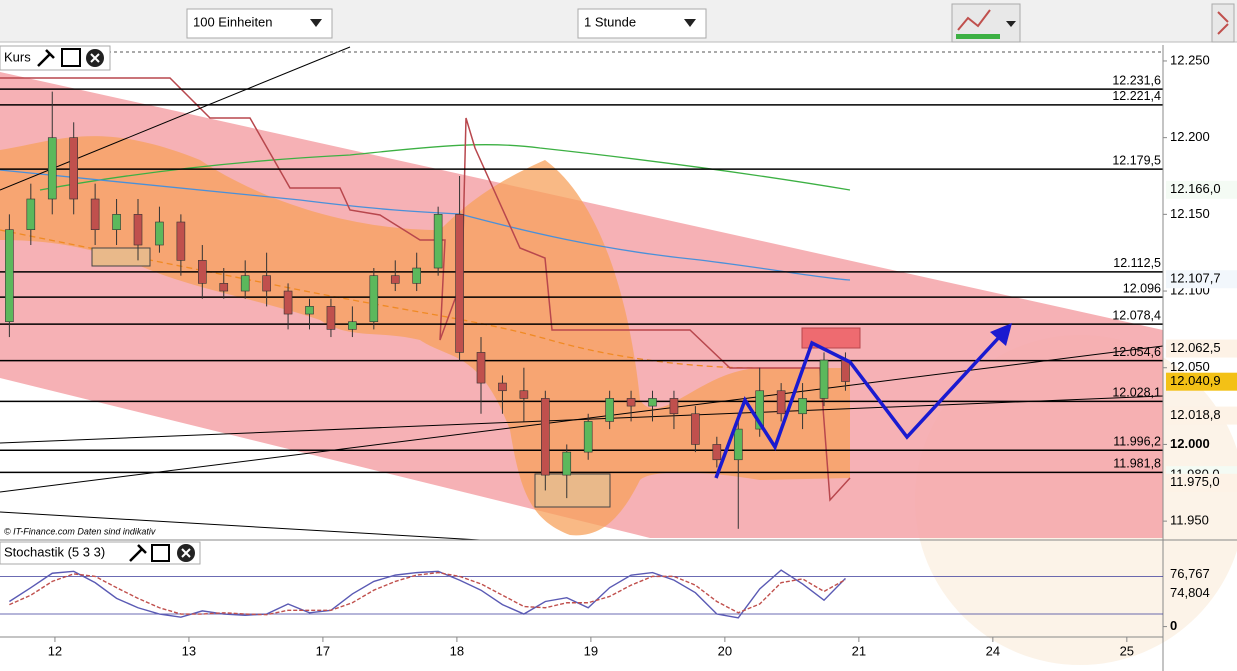 Image resolution: width=1237 pixels, height=671 pixels. I want to click on value-box-label: 12.018,8, so click(1195, 414).